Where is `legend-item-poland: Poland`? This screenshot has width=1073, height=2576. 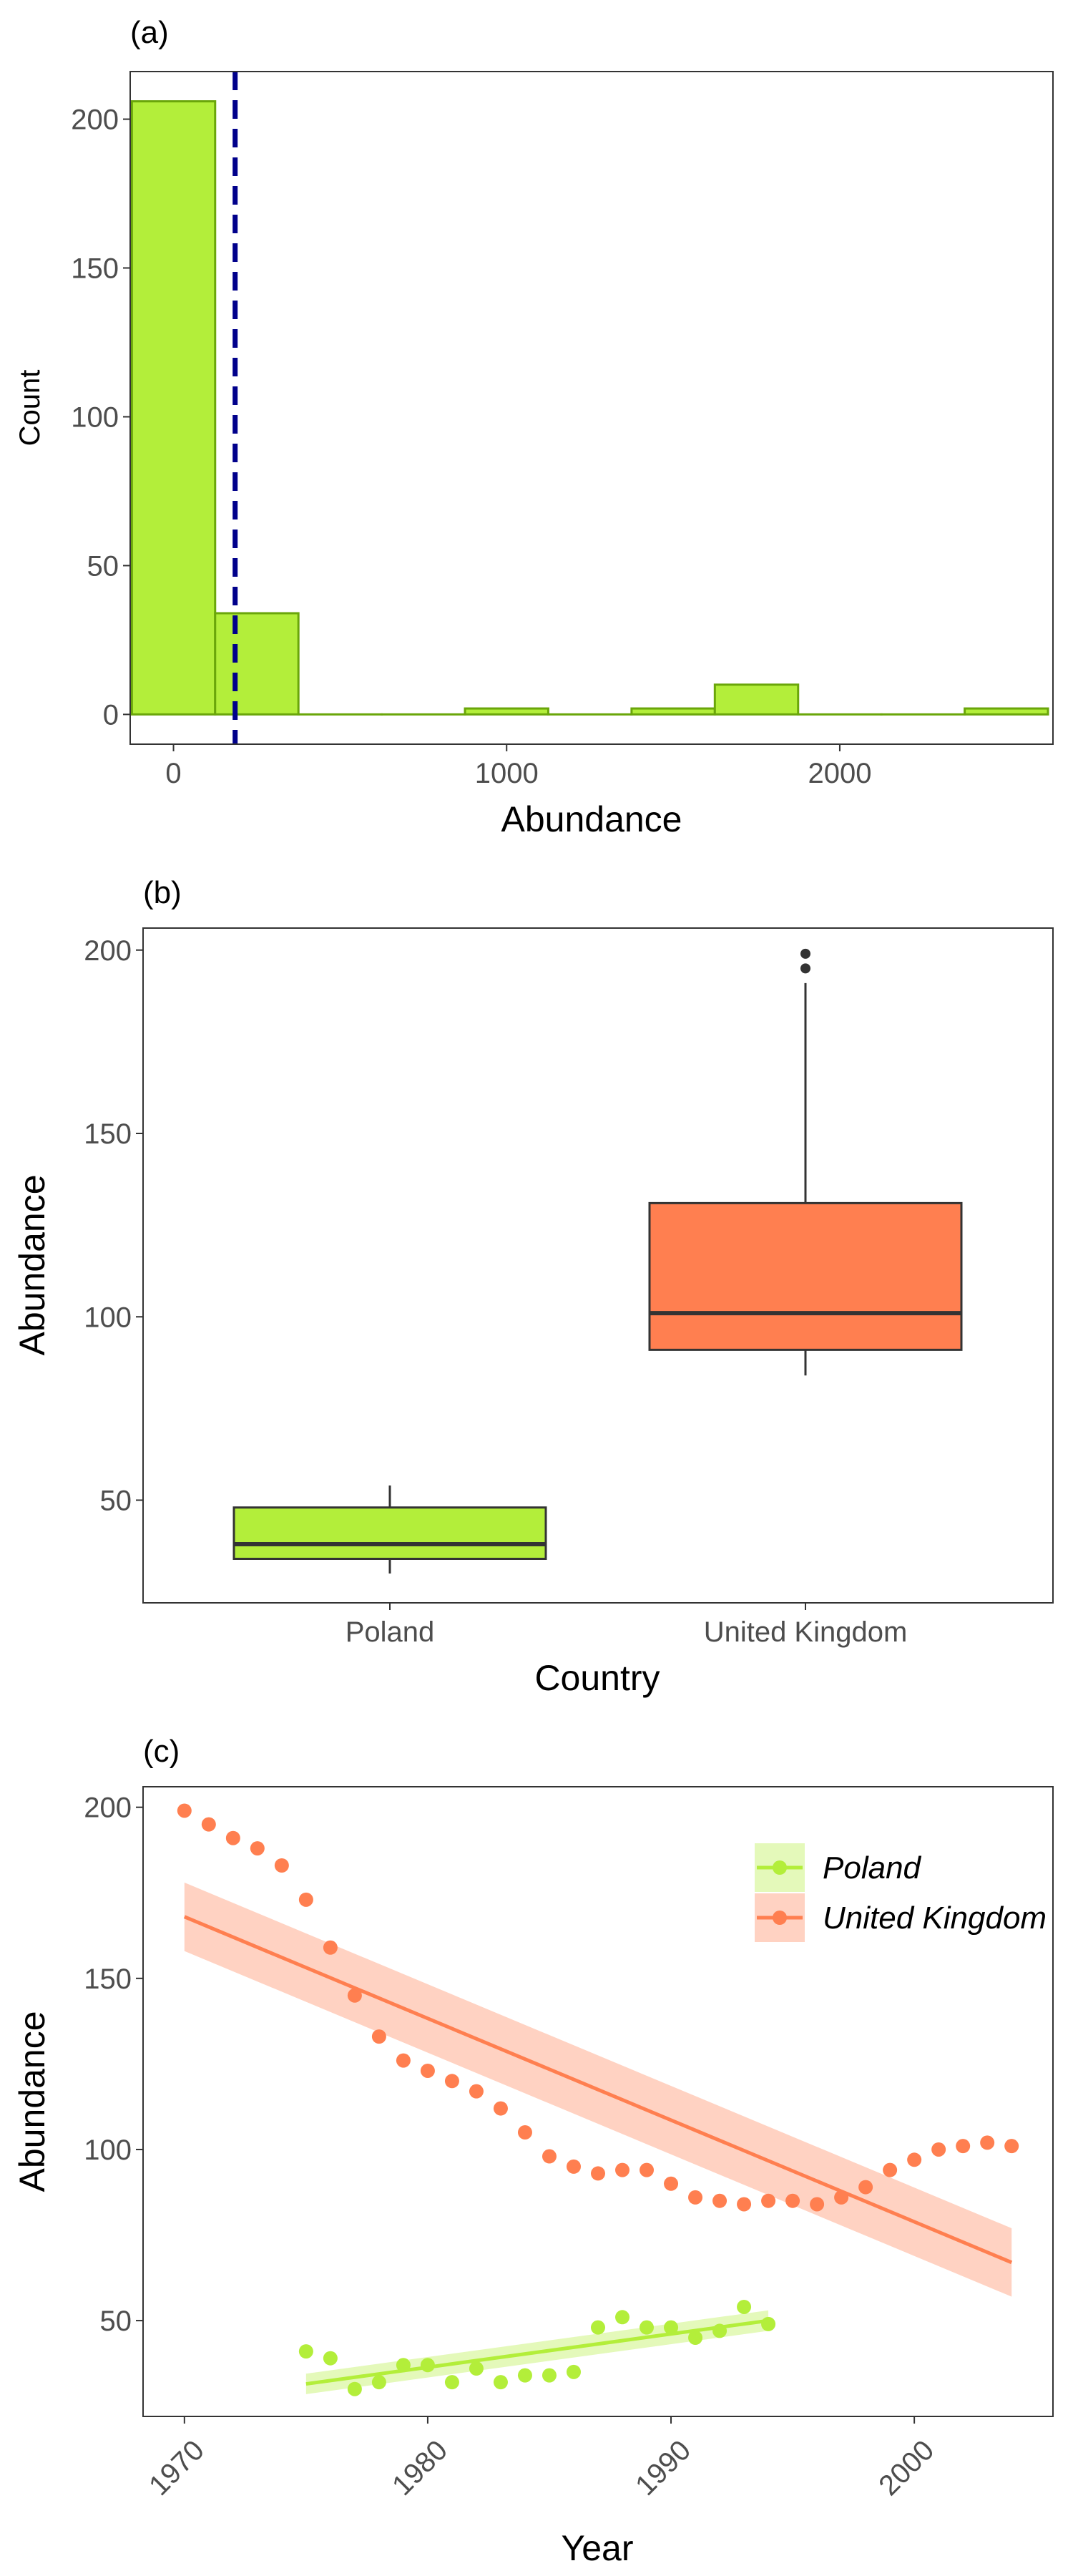 legend-item-poland: Poland is located at coordinates (838, 1867).